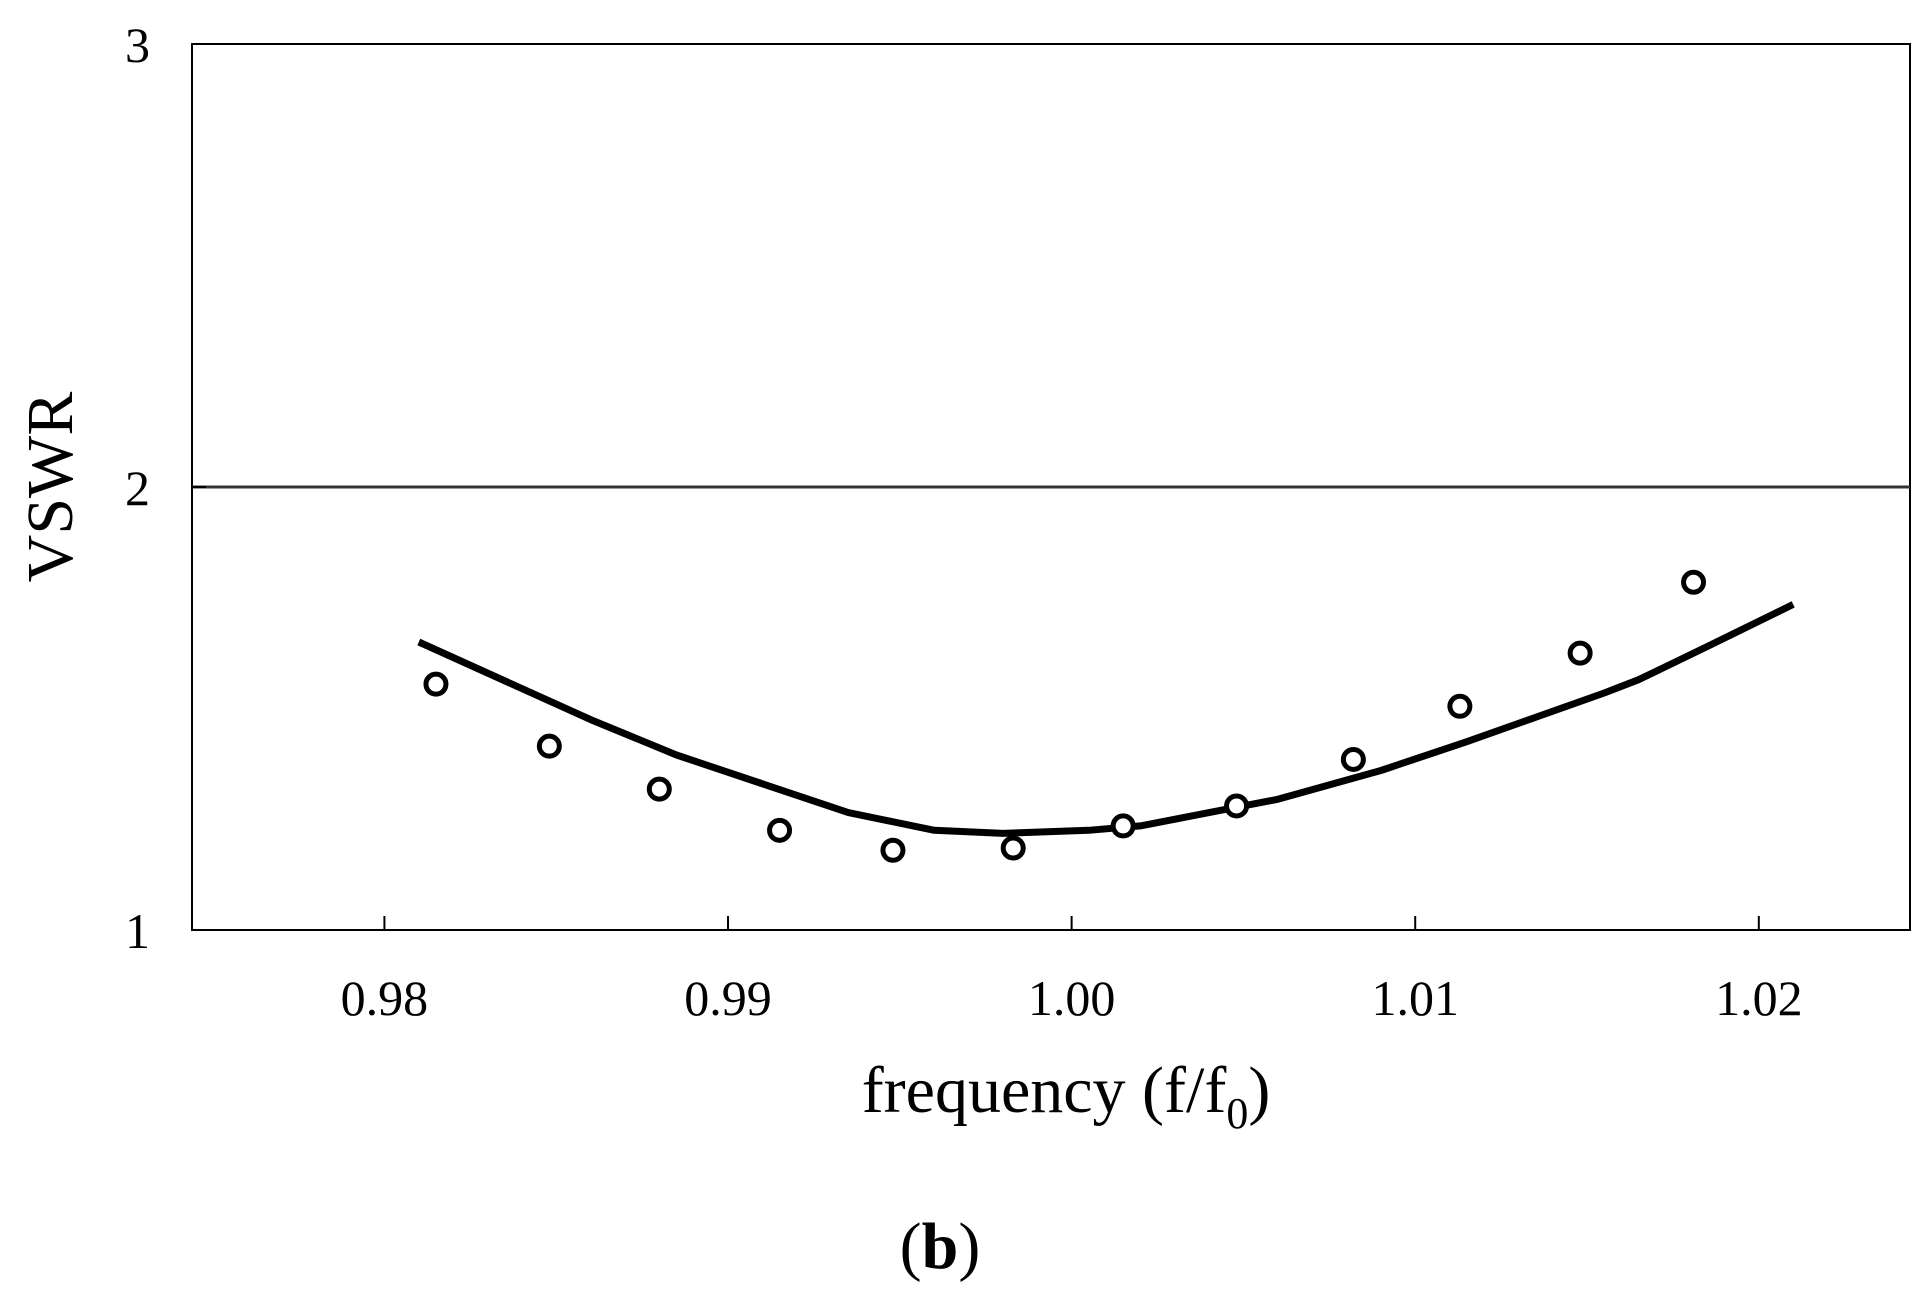 The image size is (1929, 1311). Describe the element at coordinates (1415, 998) in the screenshot. I see `x-tick-label: 1.01` at that location.